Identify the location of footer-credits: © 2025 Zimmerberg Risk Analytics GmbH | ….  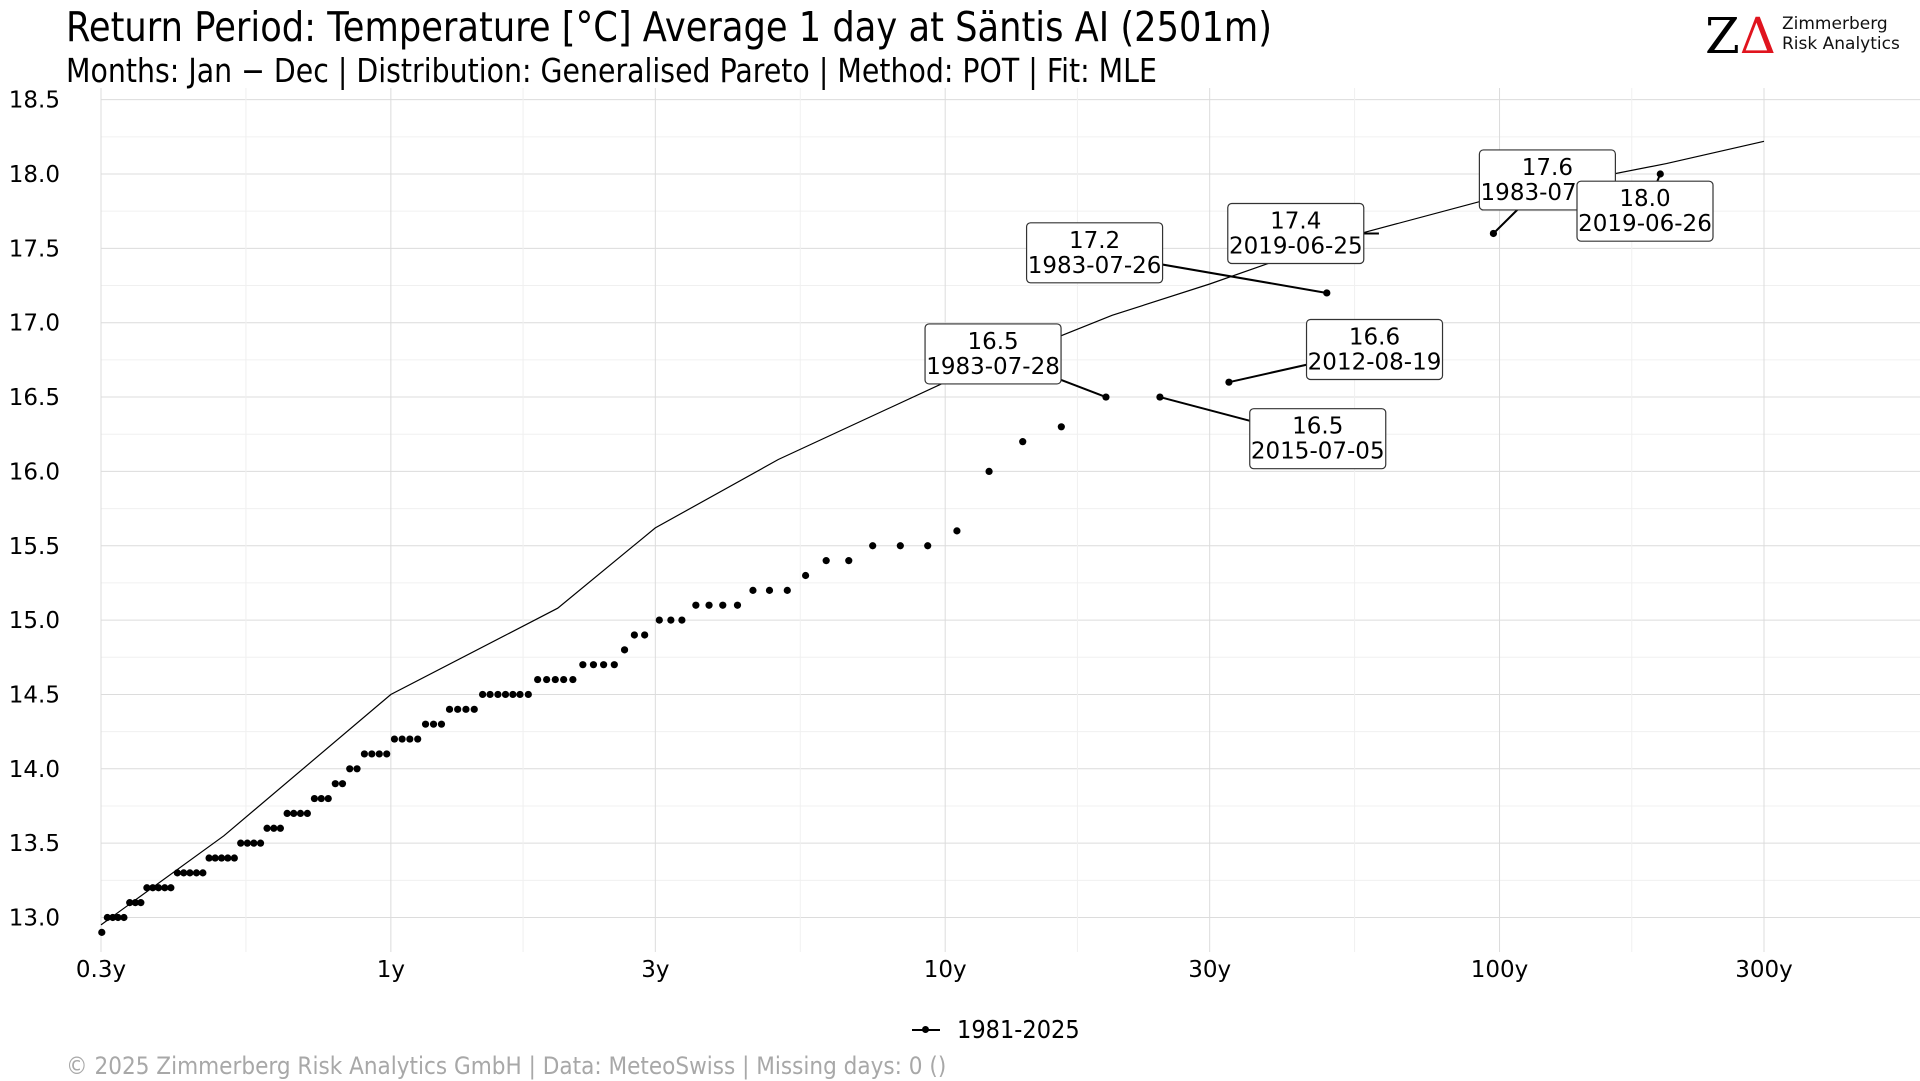
(506, 1066).